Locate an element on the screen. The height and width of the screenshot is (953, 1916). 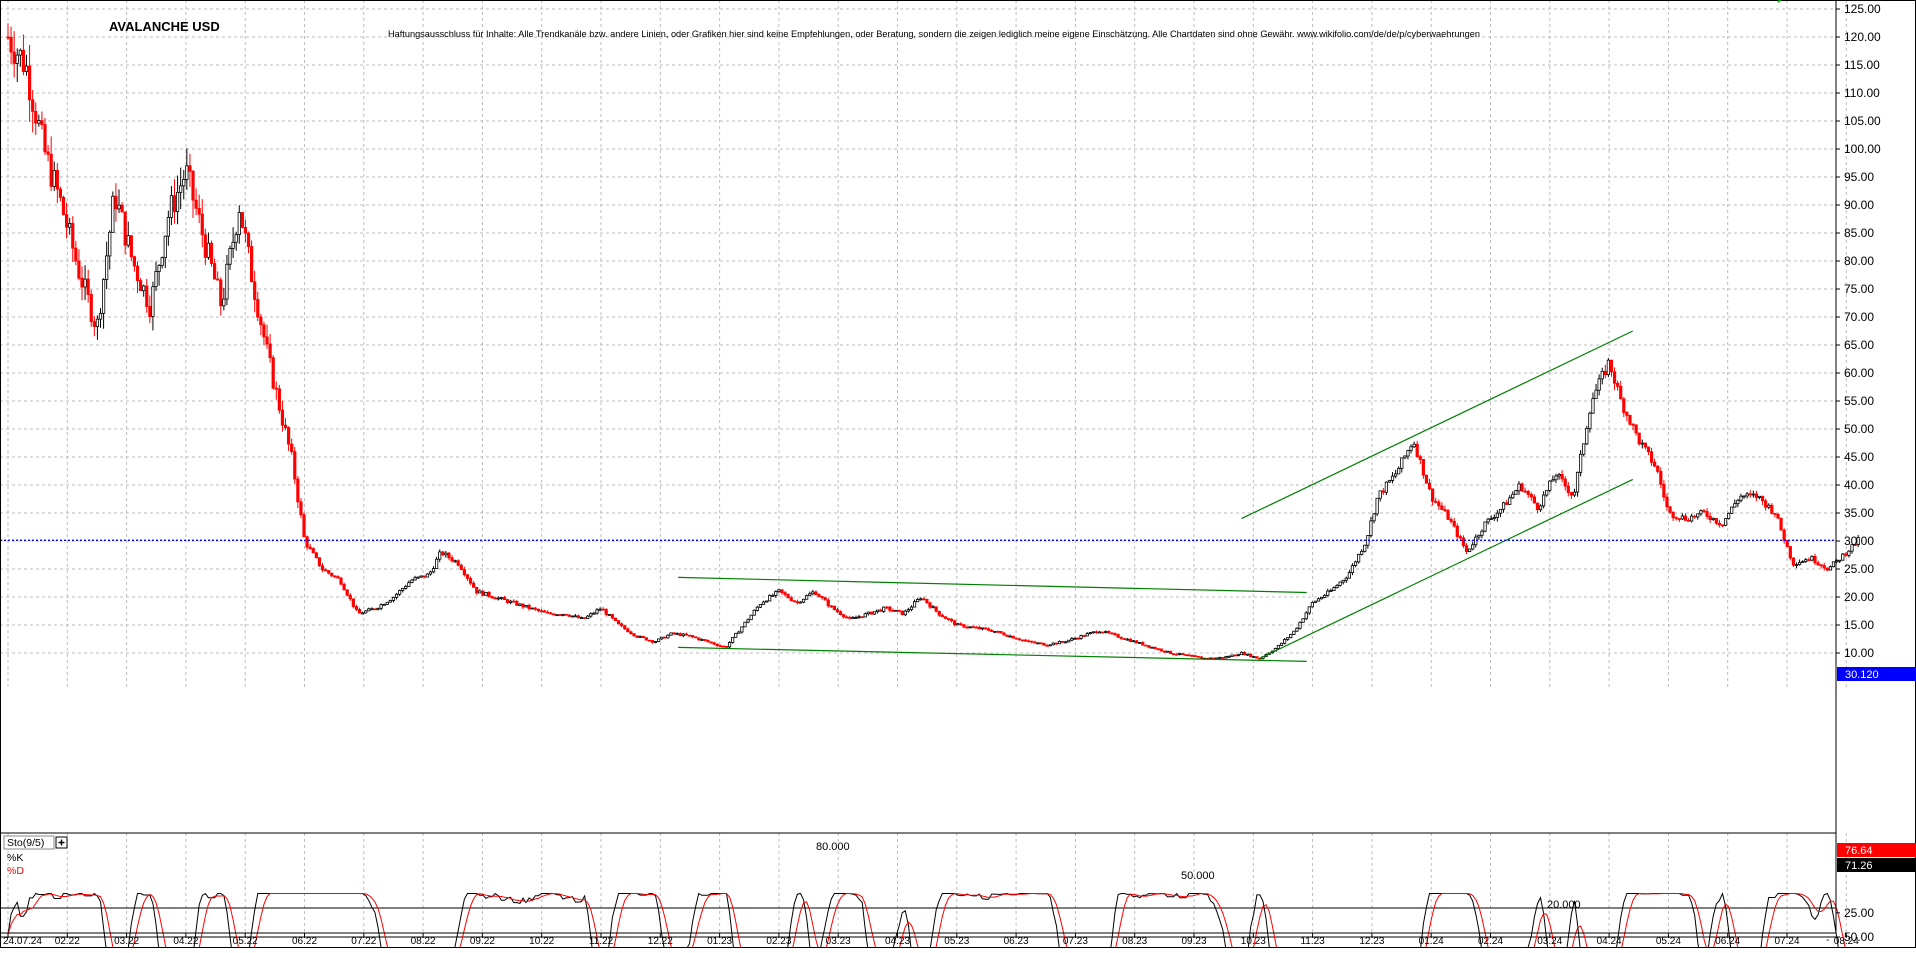
plus-icon is located at coordinates (61, 842).